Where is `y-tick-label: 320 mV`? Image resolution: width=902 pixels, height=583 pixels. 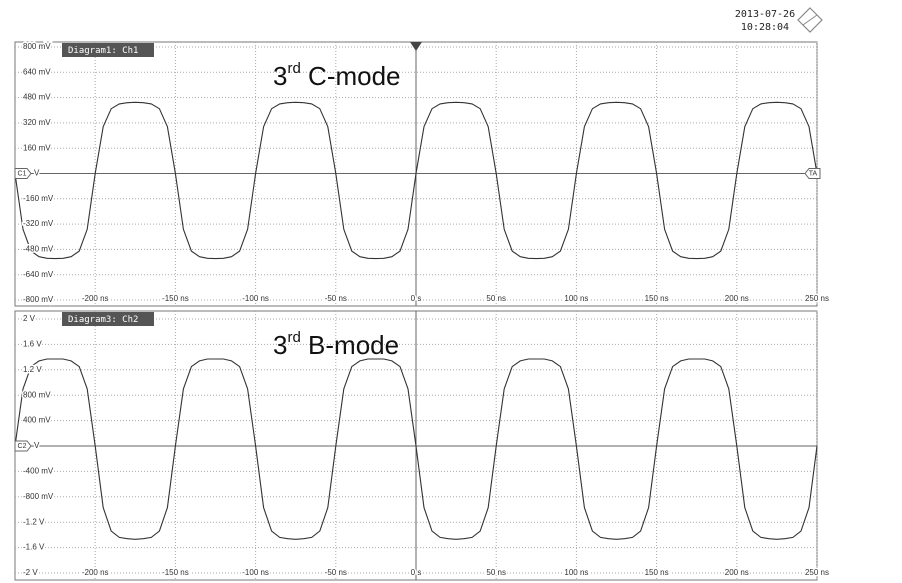 y-tick-label: 320 mV is located at coordinates (37, 122).